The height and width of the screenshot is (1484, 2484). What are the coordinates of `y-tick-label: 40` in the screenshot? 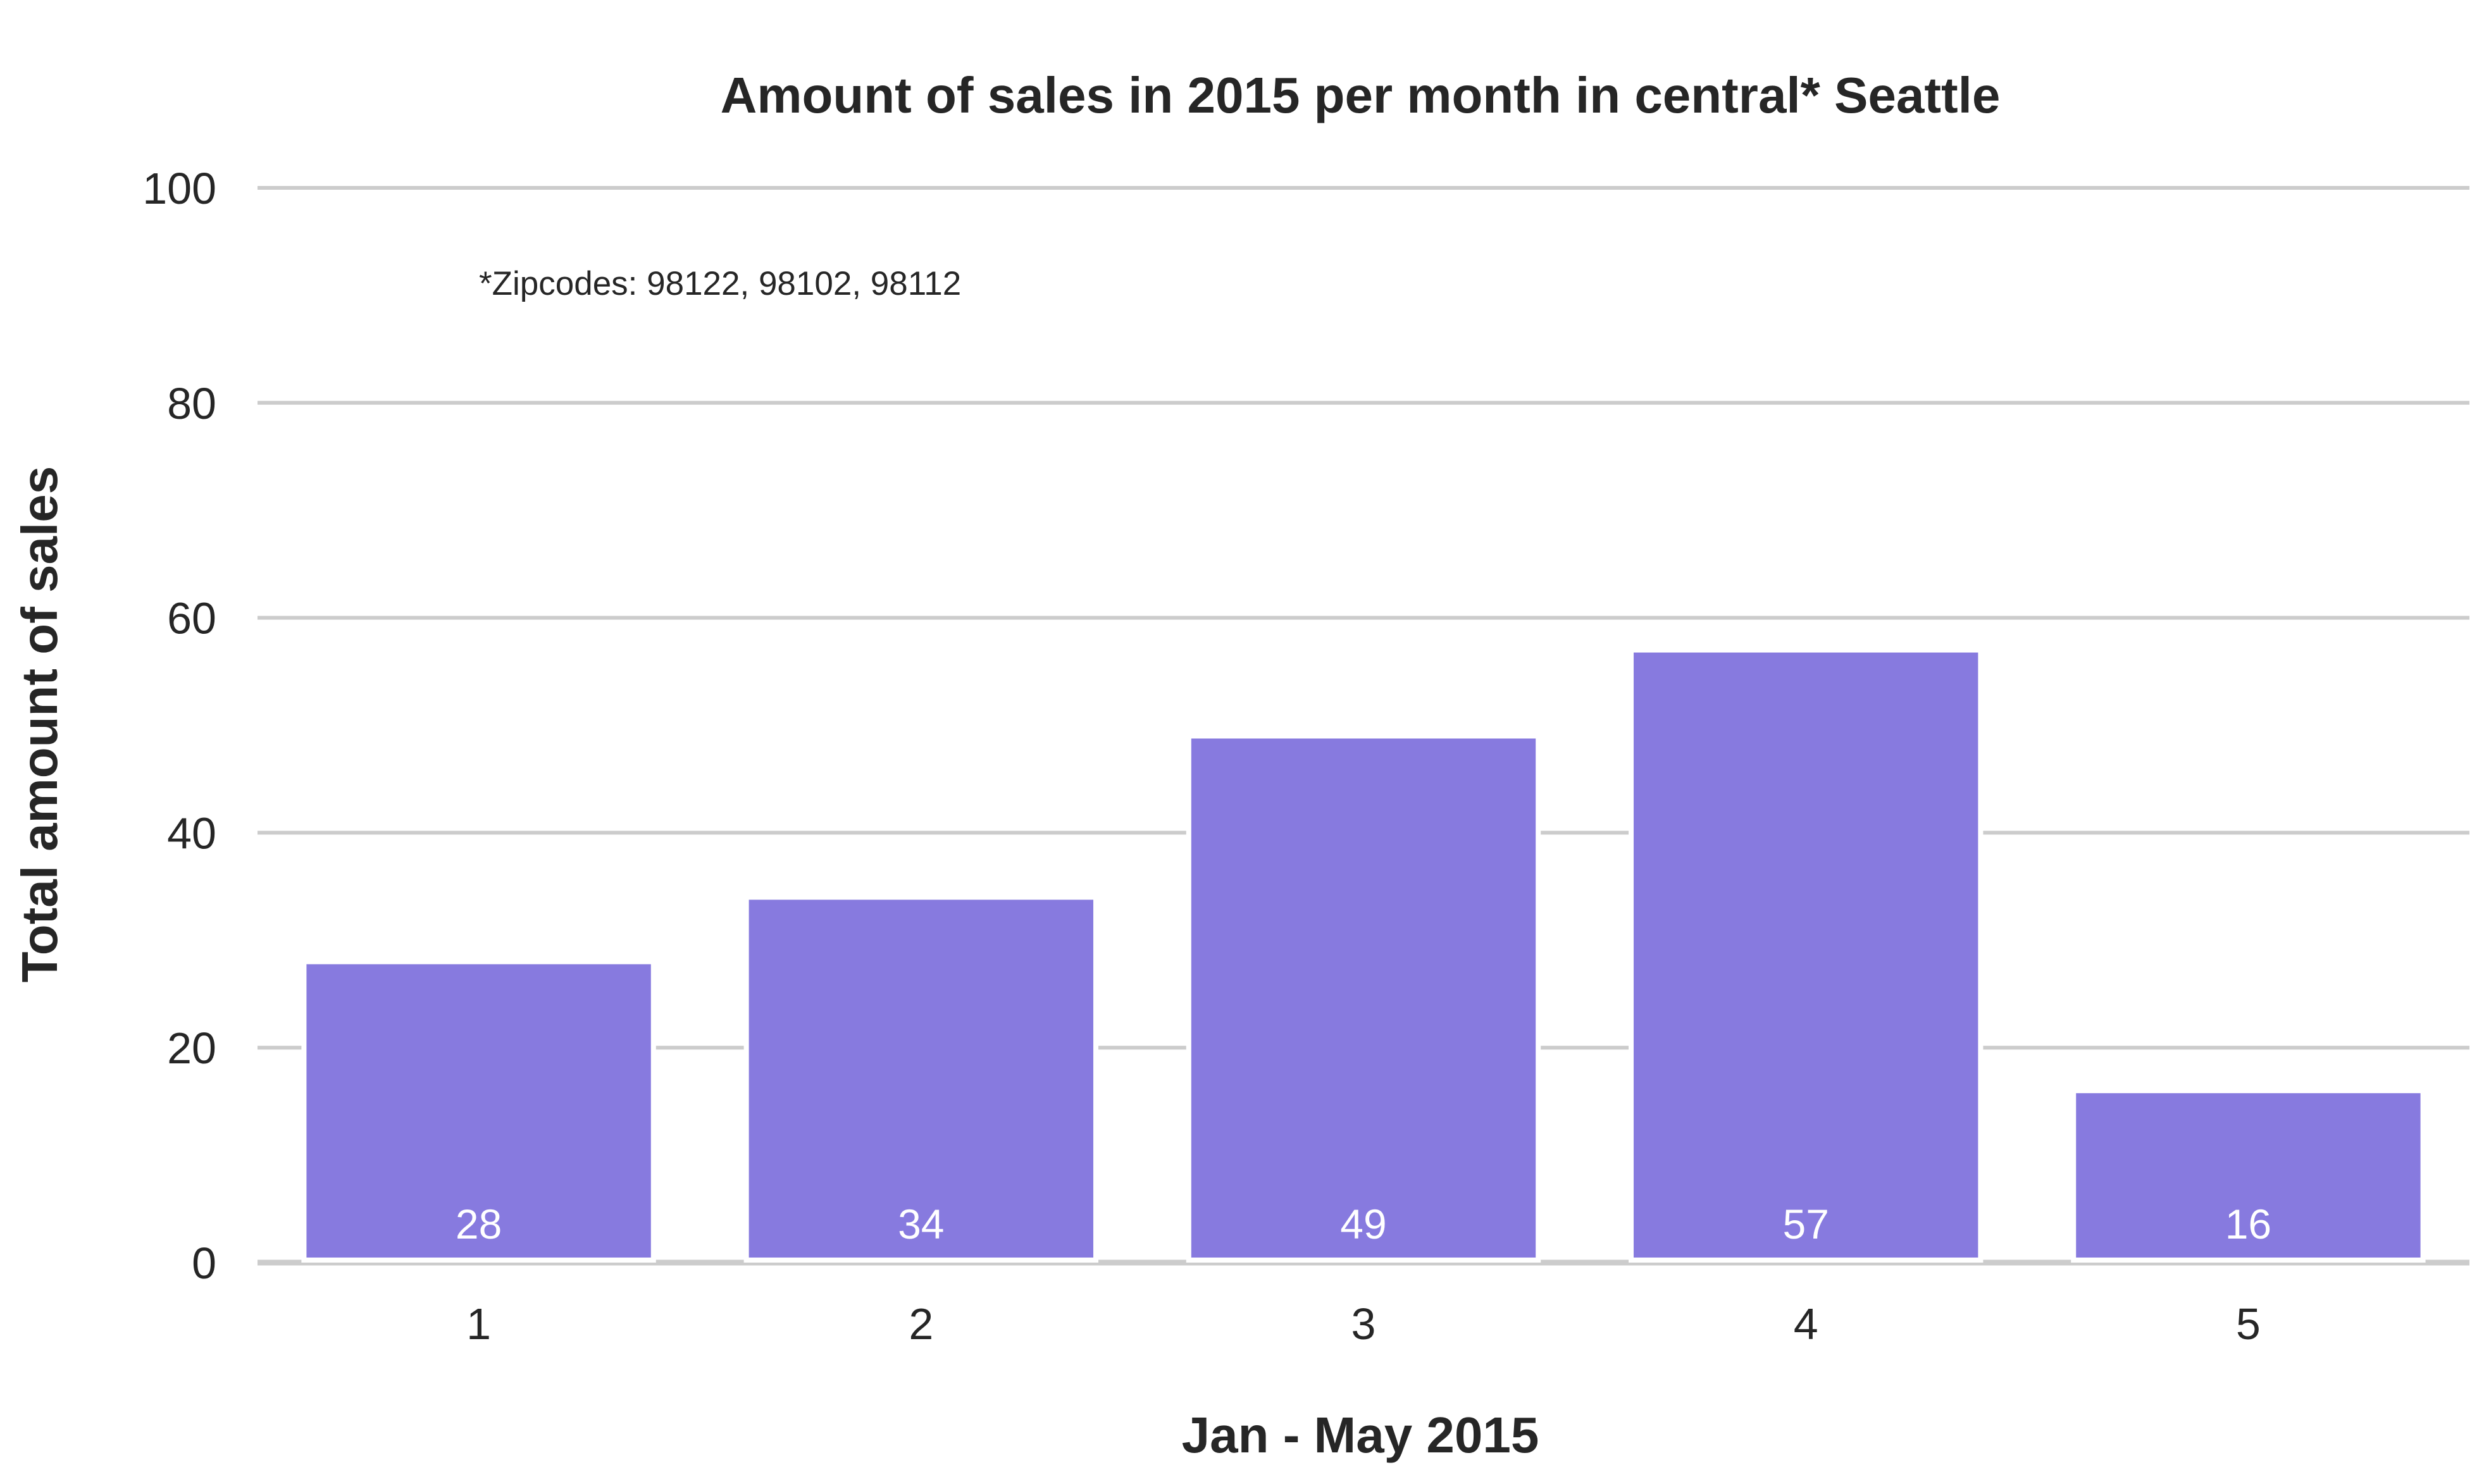 It's located at (191, 833).